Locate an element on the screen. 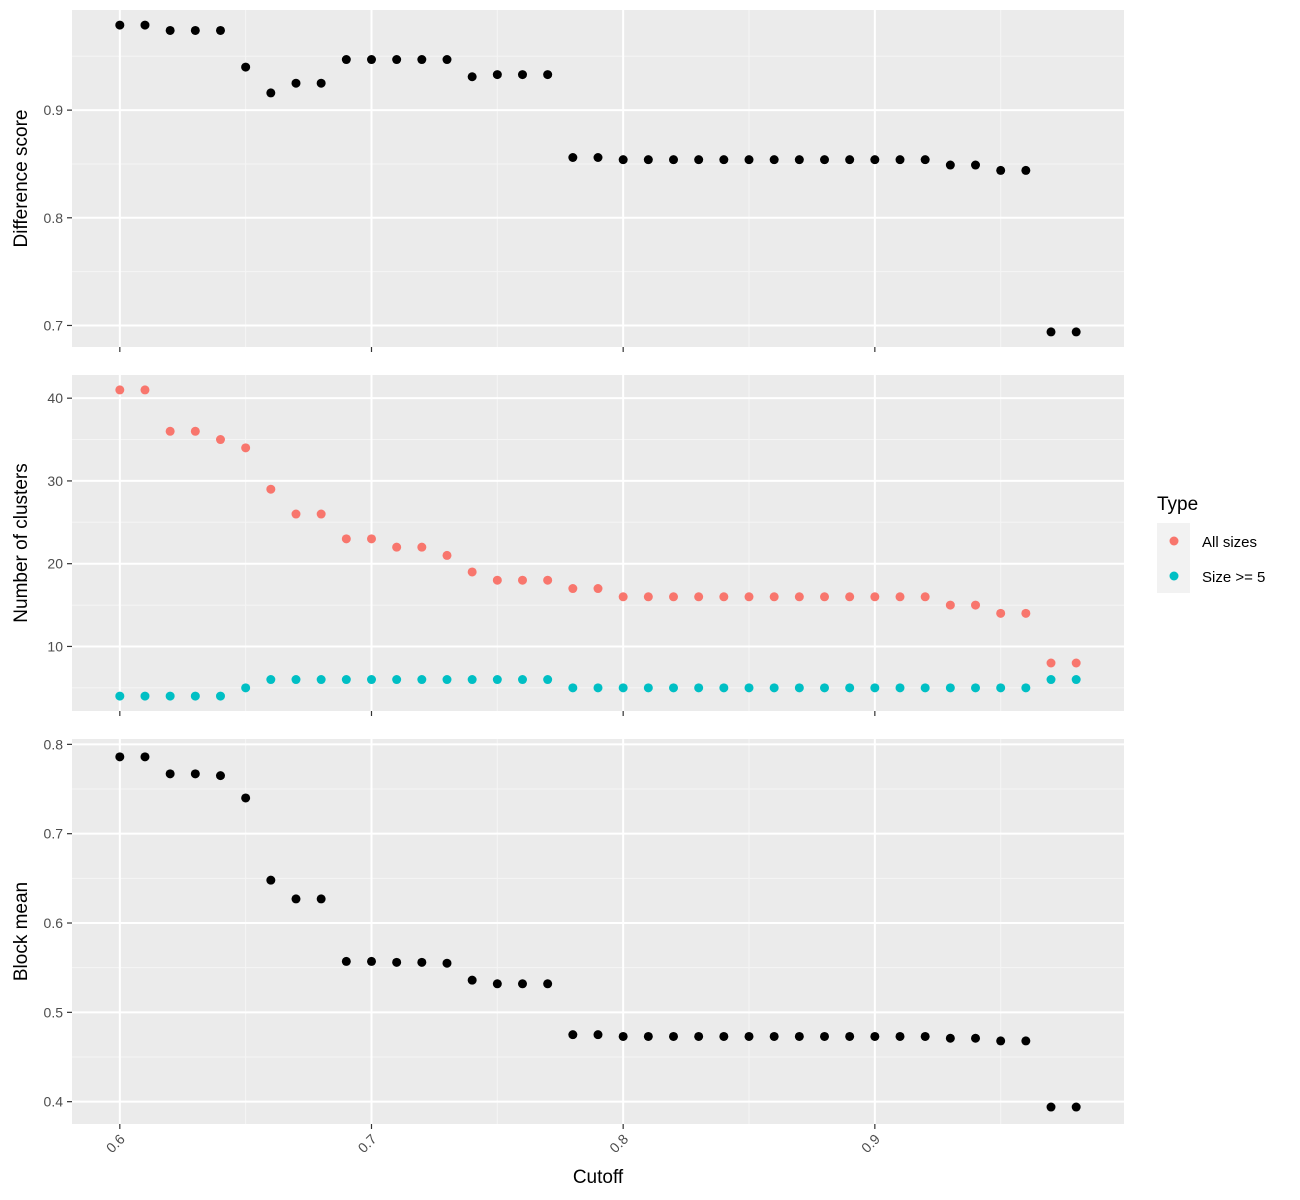 Image resolution: width=1300 pixels, height=1200 pixels. legend-label-all-sizes: All sizes is located at coordinates (1229, 542).